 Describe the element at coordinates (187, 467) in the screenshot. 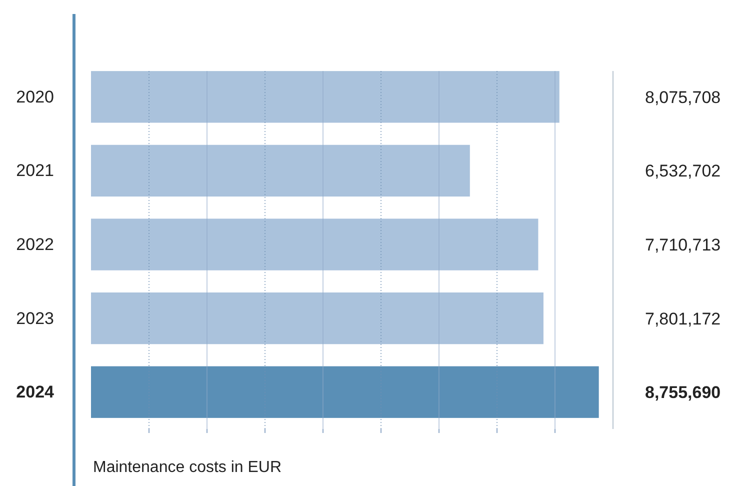

I see `text: Maintenance costs in EUR` at that location.